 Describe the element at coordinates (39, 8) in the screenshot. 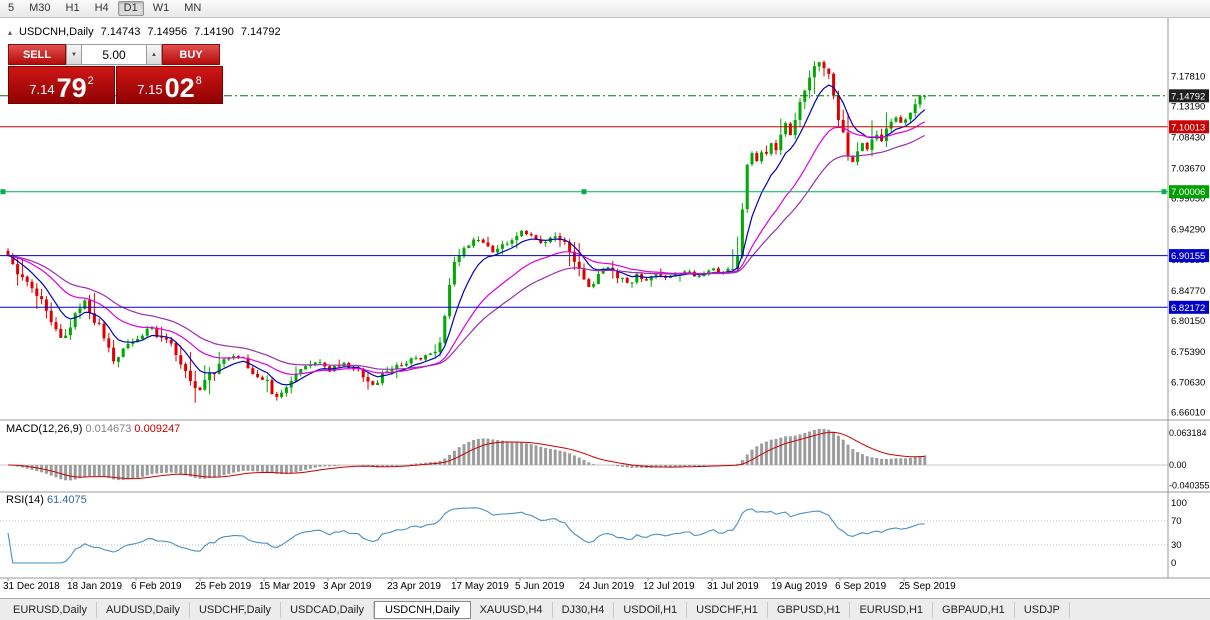

I see `timeframe-button-m30: M30` at that location.